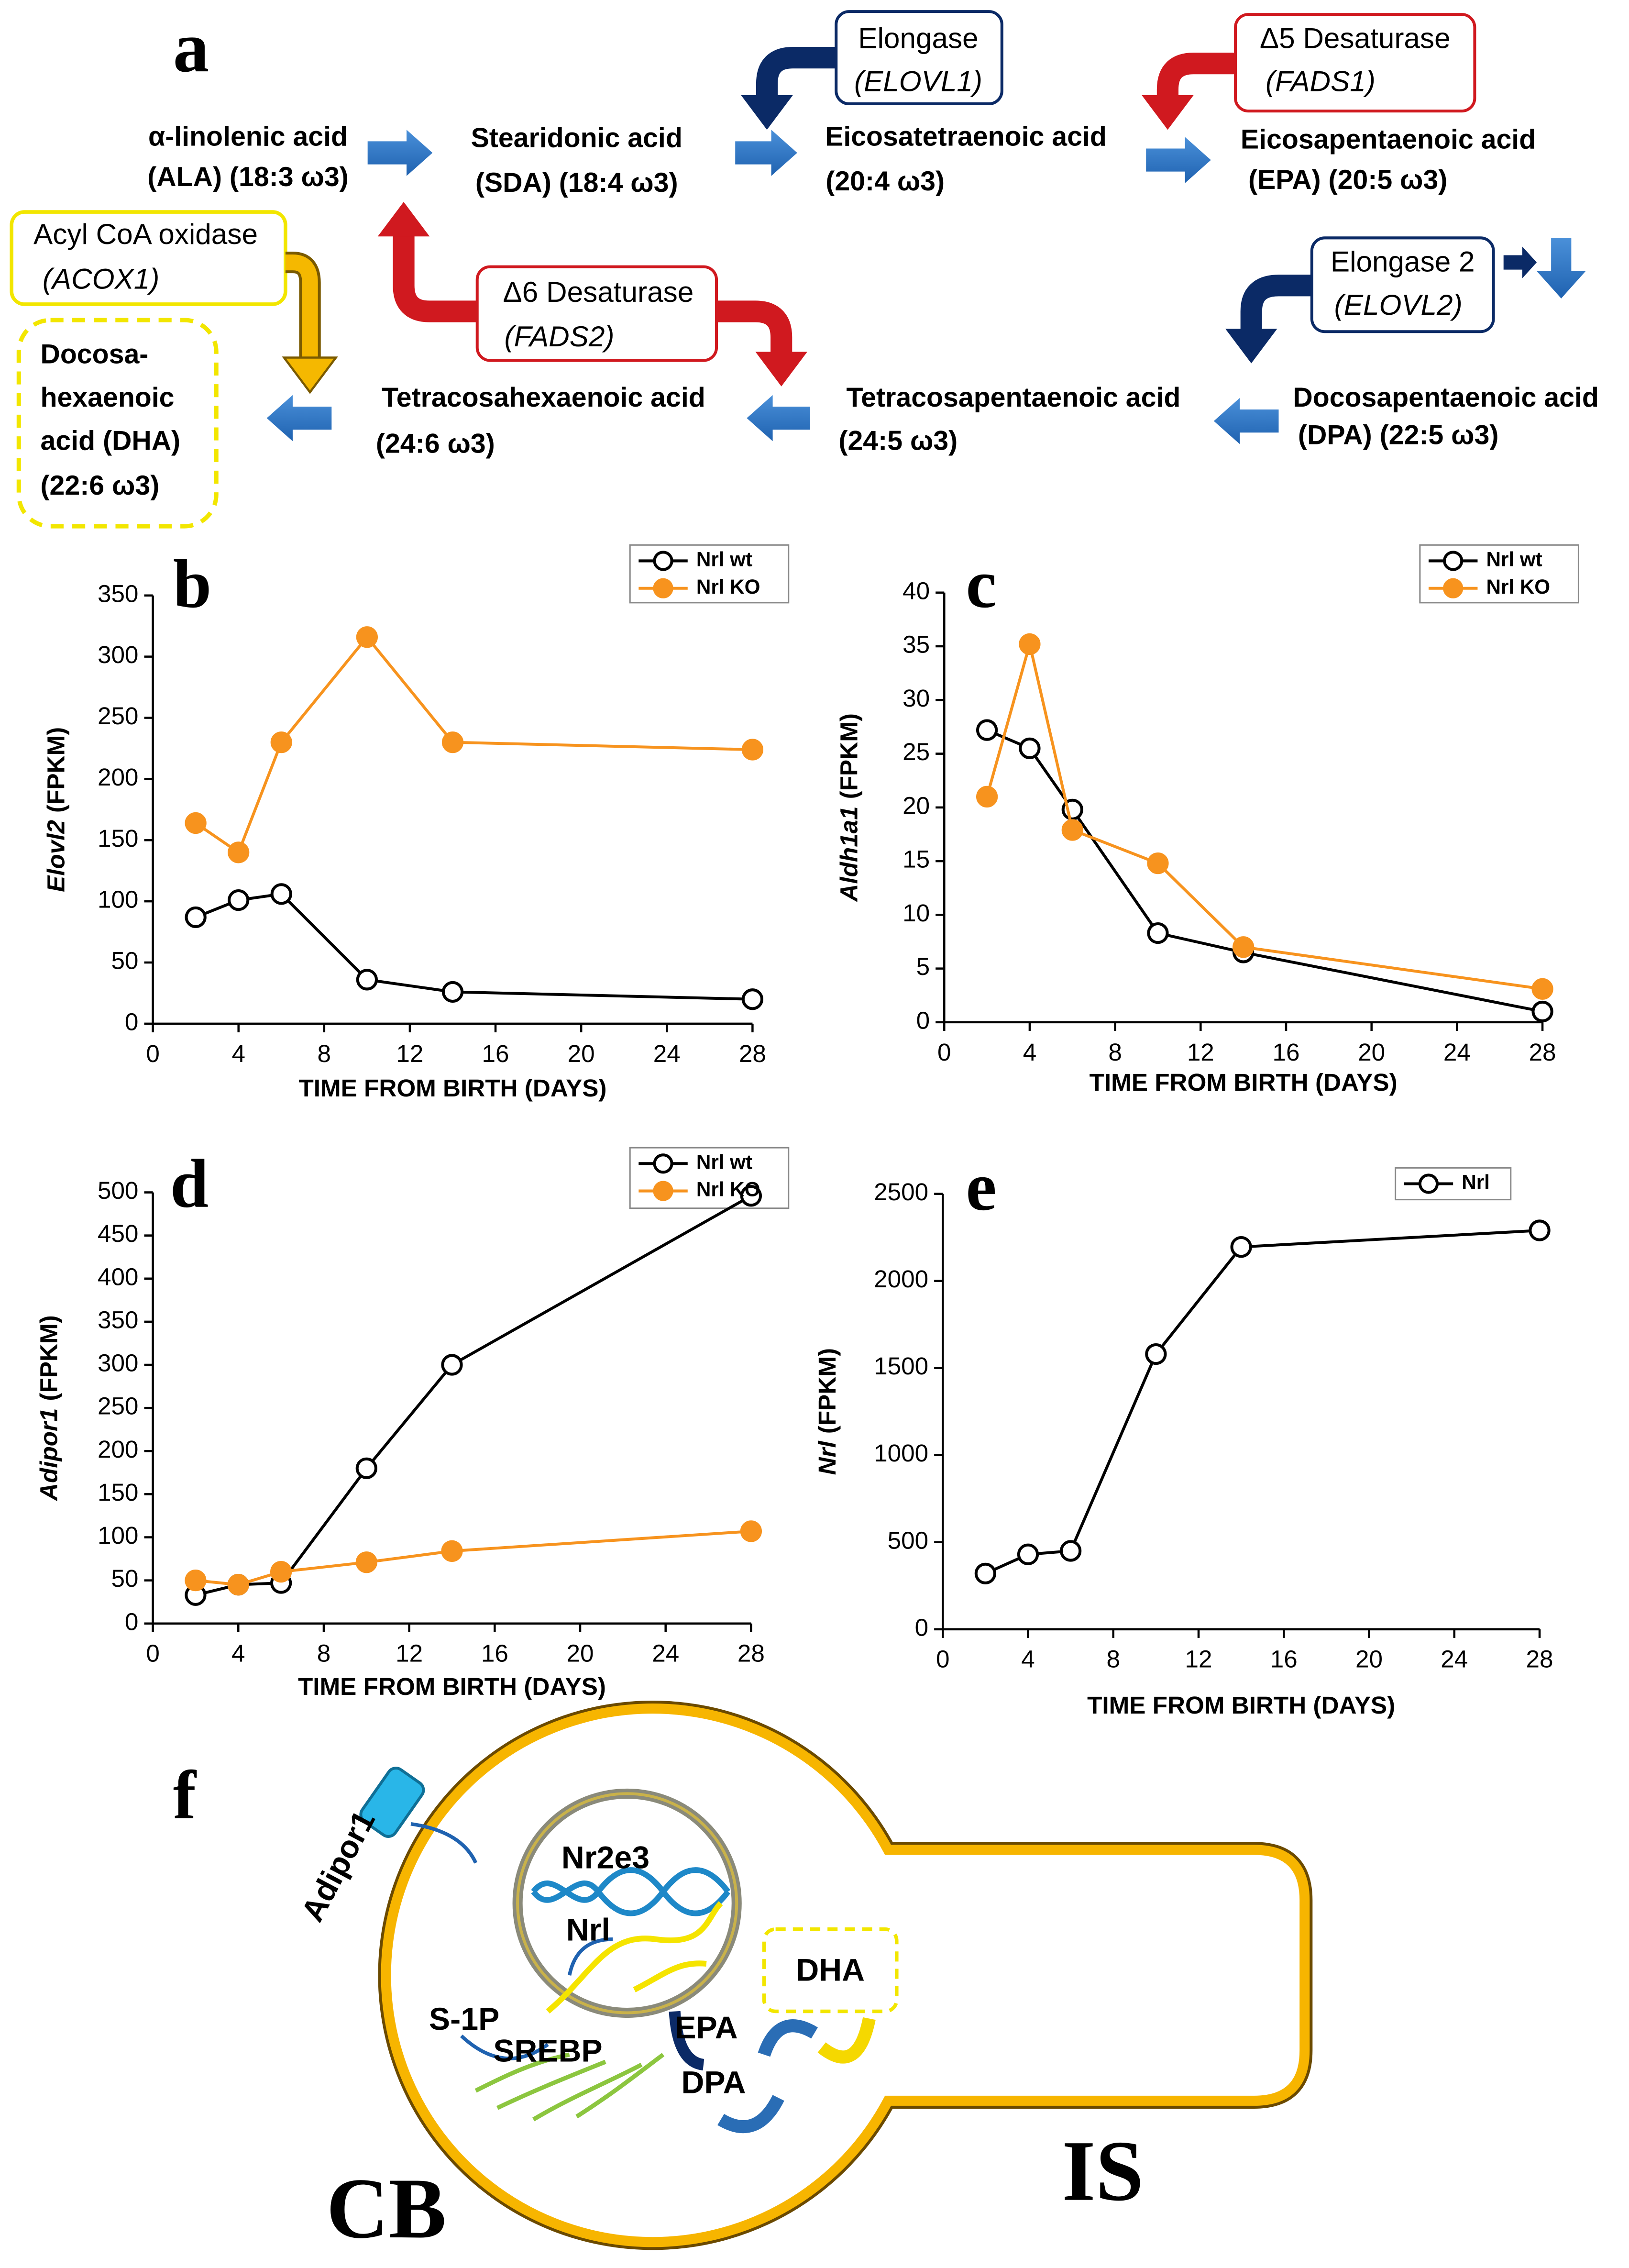 This screenshot has height=2268, width=1629. Describe the element at coordinates (1356, 38) in the screenshot. I see `enzyme-name: Δ5 Desaturase` at that location.